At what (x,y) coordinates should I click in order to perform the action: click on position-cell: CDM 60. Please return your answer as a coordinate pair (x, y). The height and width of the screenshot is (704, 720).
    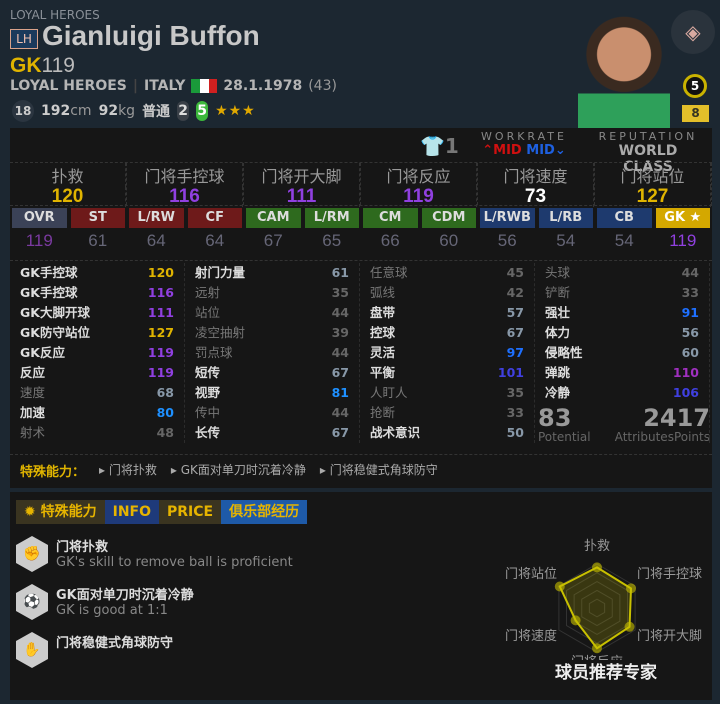
    Looking at the image, I should click on (448, 229).